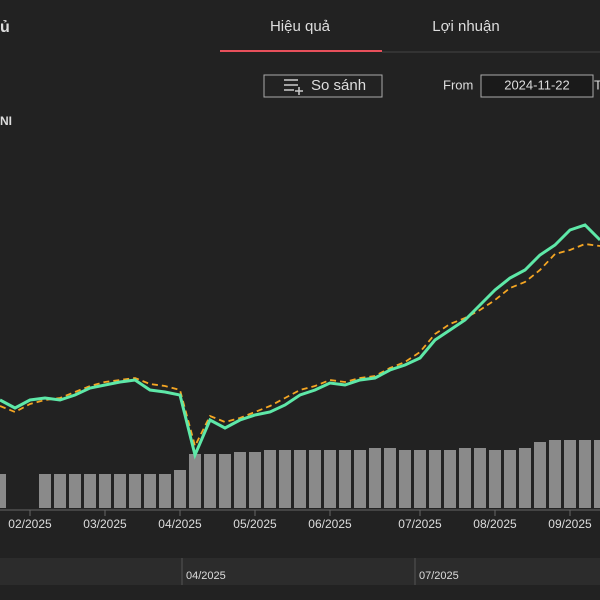  What do you see at coordinates (30, 524) in the screenshot?
I see `x-tick-label: 02/2025` at bounding box center [30, 524].